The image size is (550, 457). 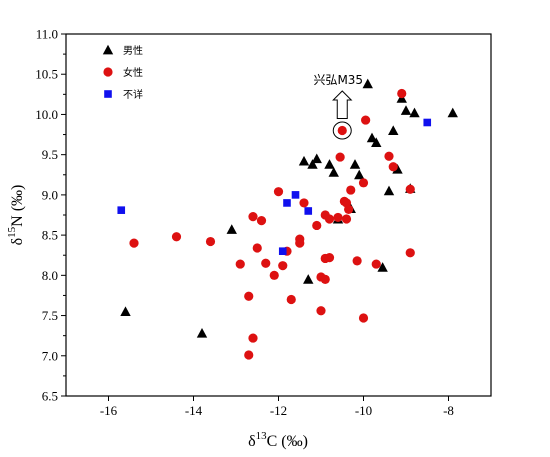 What do you see at coordinates (46, 74) in the screenshot?
I see `y-tick-label: 10.5` at bounding box center [46, 74].